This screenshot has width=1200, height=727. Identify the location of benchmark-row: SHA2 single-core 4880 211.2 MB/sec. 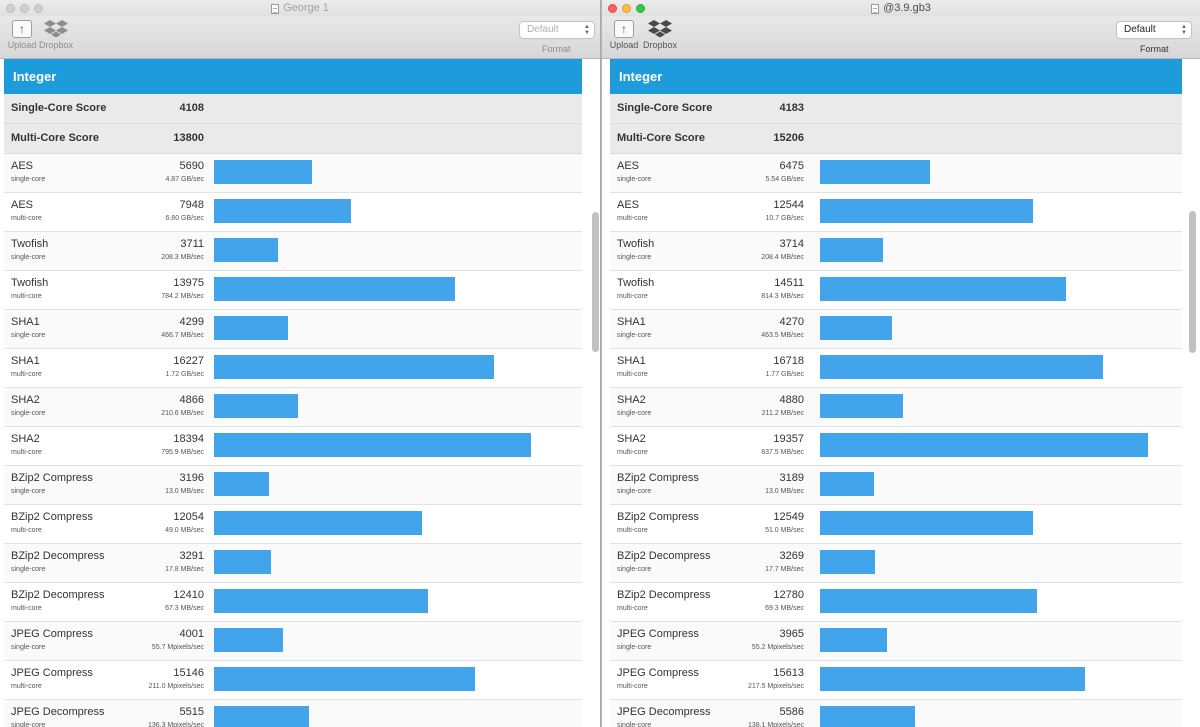
(896, 407).